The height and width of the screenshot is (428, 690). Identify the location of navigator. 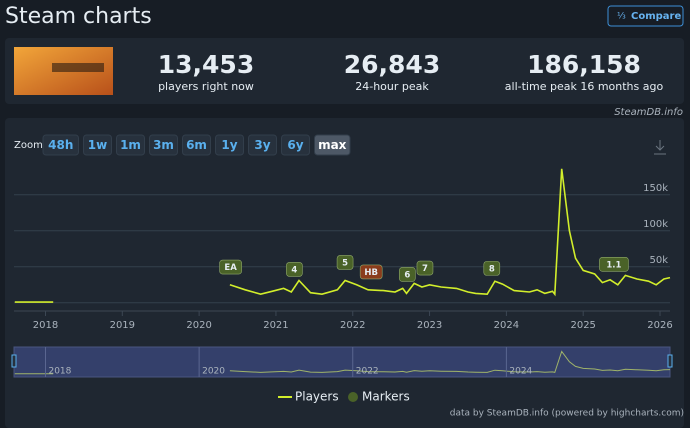
(342, 362).